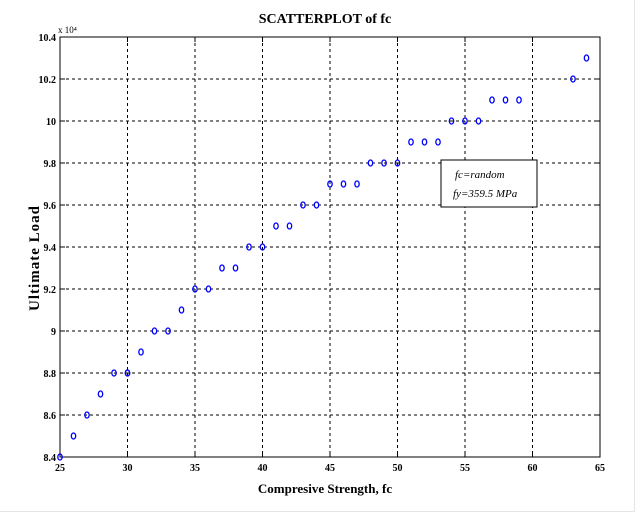  I want to click on legend-line-fc: fc=random, so click(480, 175).